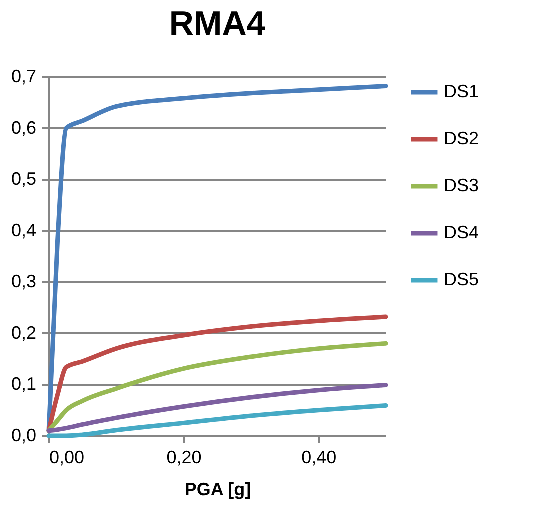 The image size is (543, 511). What do you see at coordinates (23, 282) in the screenshot?
I see `y-tick-label: 0,3` at bounding box center [23, 282].